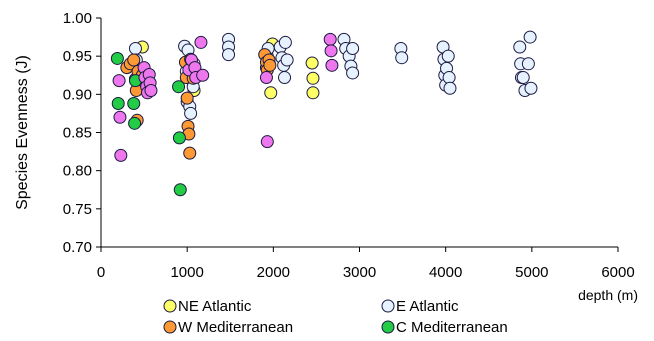 The width and height of the screenshot is (654, 341). I want to click on legend-label-e-atlantic: E Atlantic, so click(427, 306).